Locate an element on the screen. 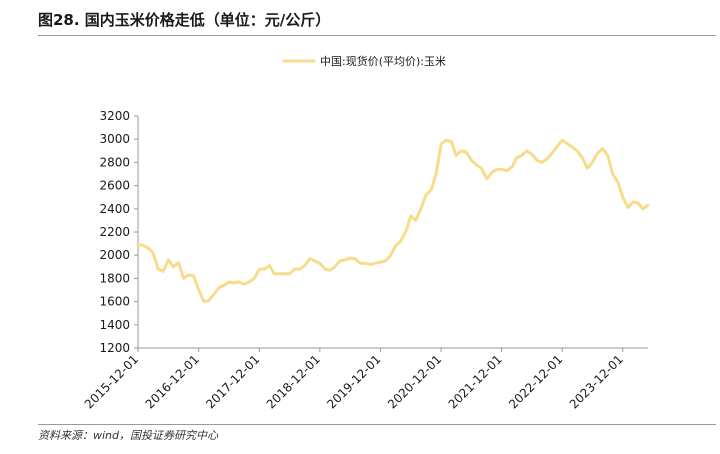 The height and width of the screenshot is (454, 720). y-tick-label: 1400 is located at coordinates (114, 325).